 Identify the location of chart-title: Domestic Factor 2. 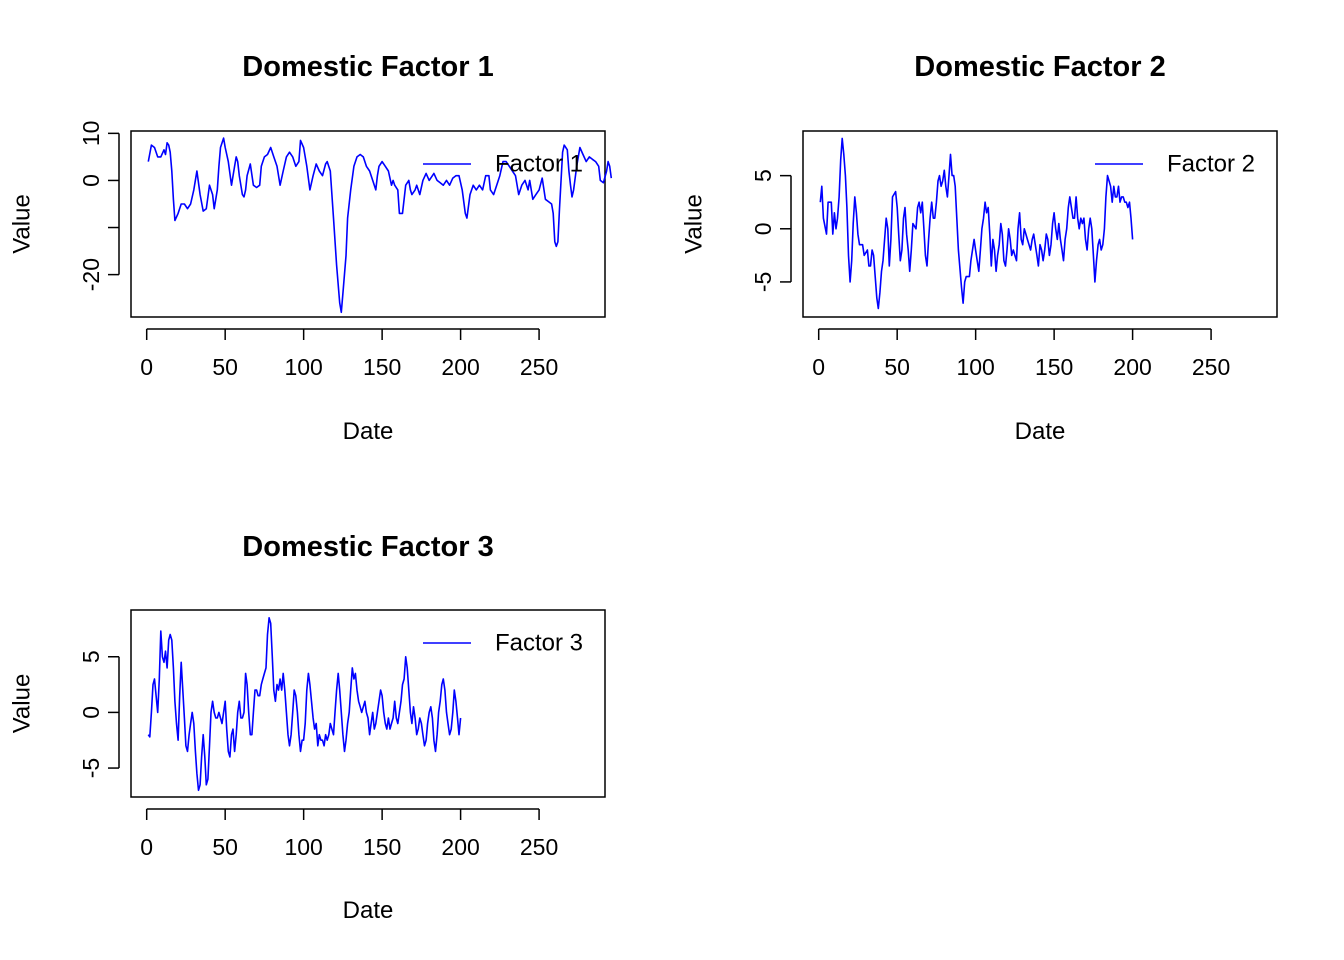
(1039, 67).